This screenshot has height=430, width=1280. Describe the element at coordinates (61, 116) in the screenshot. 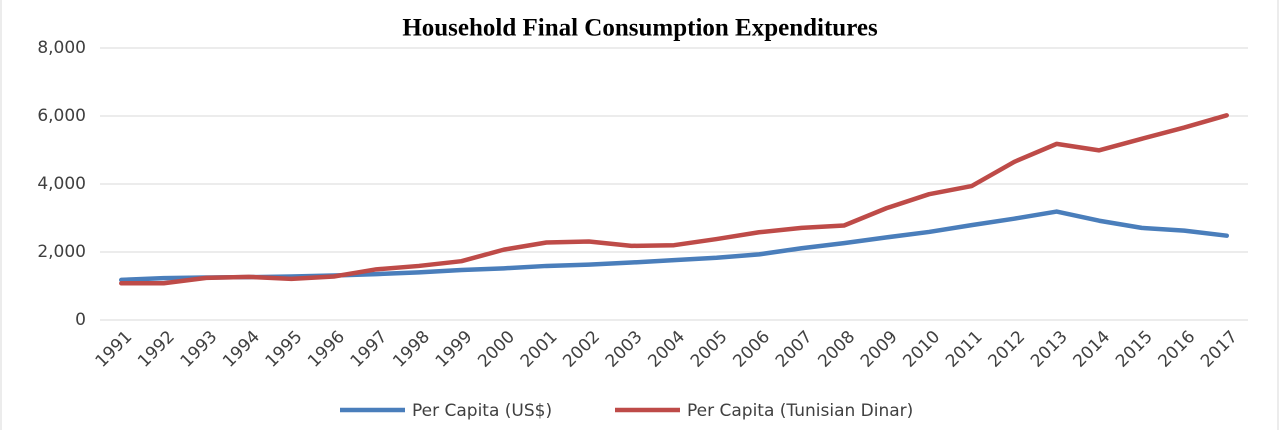

I see `y-tick-label: 6,000` at that location.